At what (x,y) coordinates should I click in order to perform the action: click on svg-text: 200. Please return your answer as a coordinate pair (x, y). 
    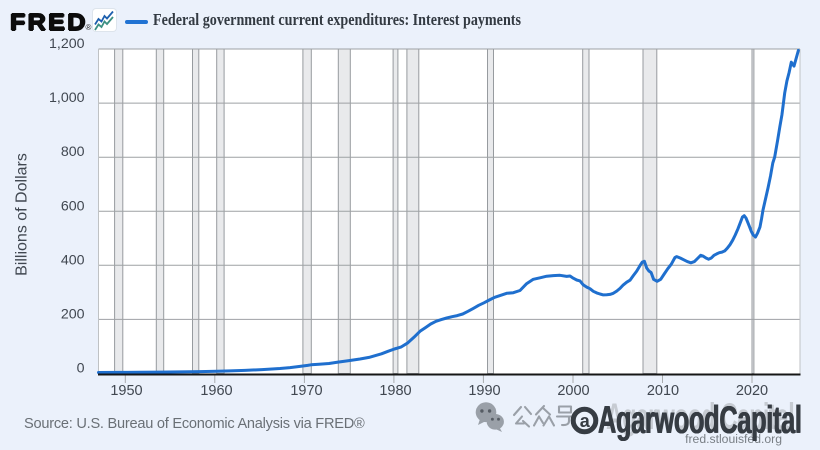
    Looking at the image, I should click on (73, 314).